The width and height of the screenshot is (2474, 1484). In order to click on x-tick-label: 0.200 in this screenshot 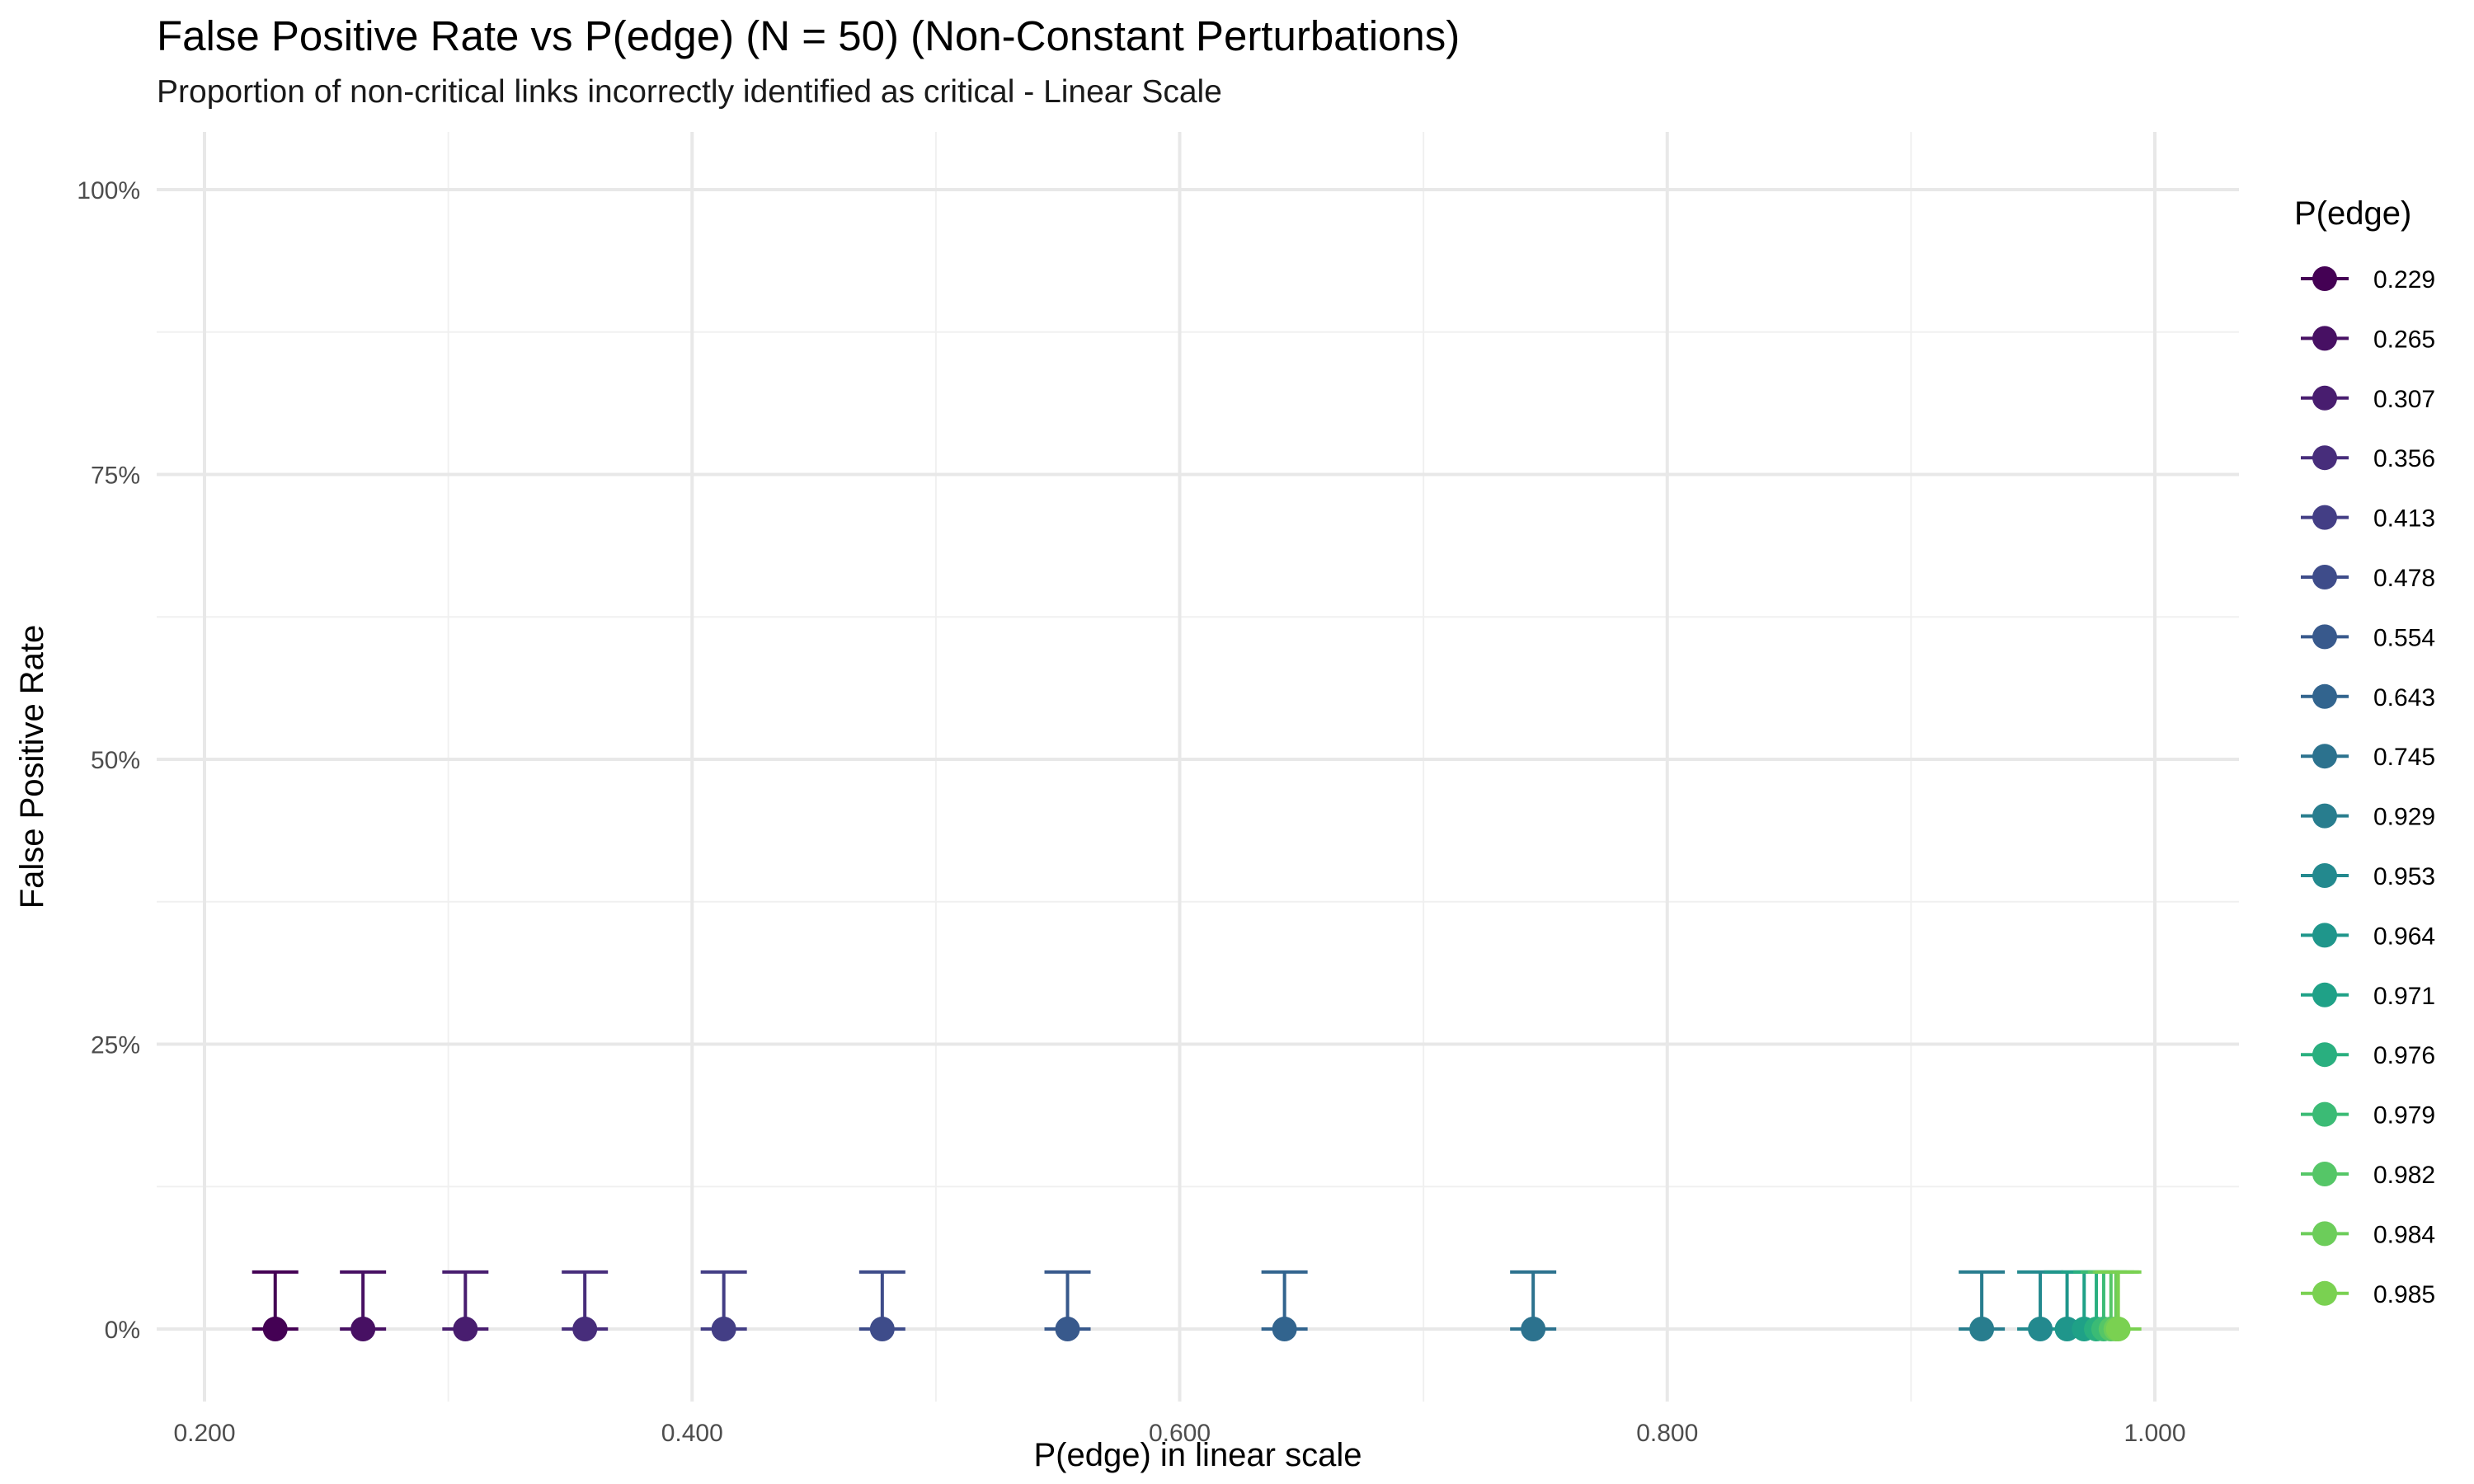, I will do `click(204, 1433)`.